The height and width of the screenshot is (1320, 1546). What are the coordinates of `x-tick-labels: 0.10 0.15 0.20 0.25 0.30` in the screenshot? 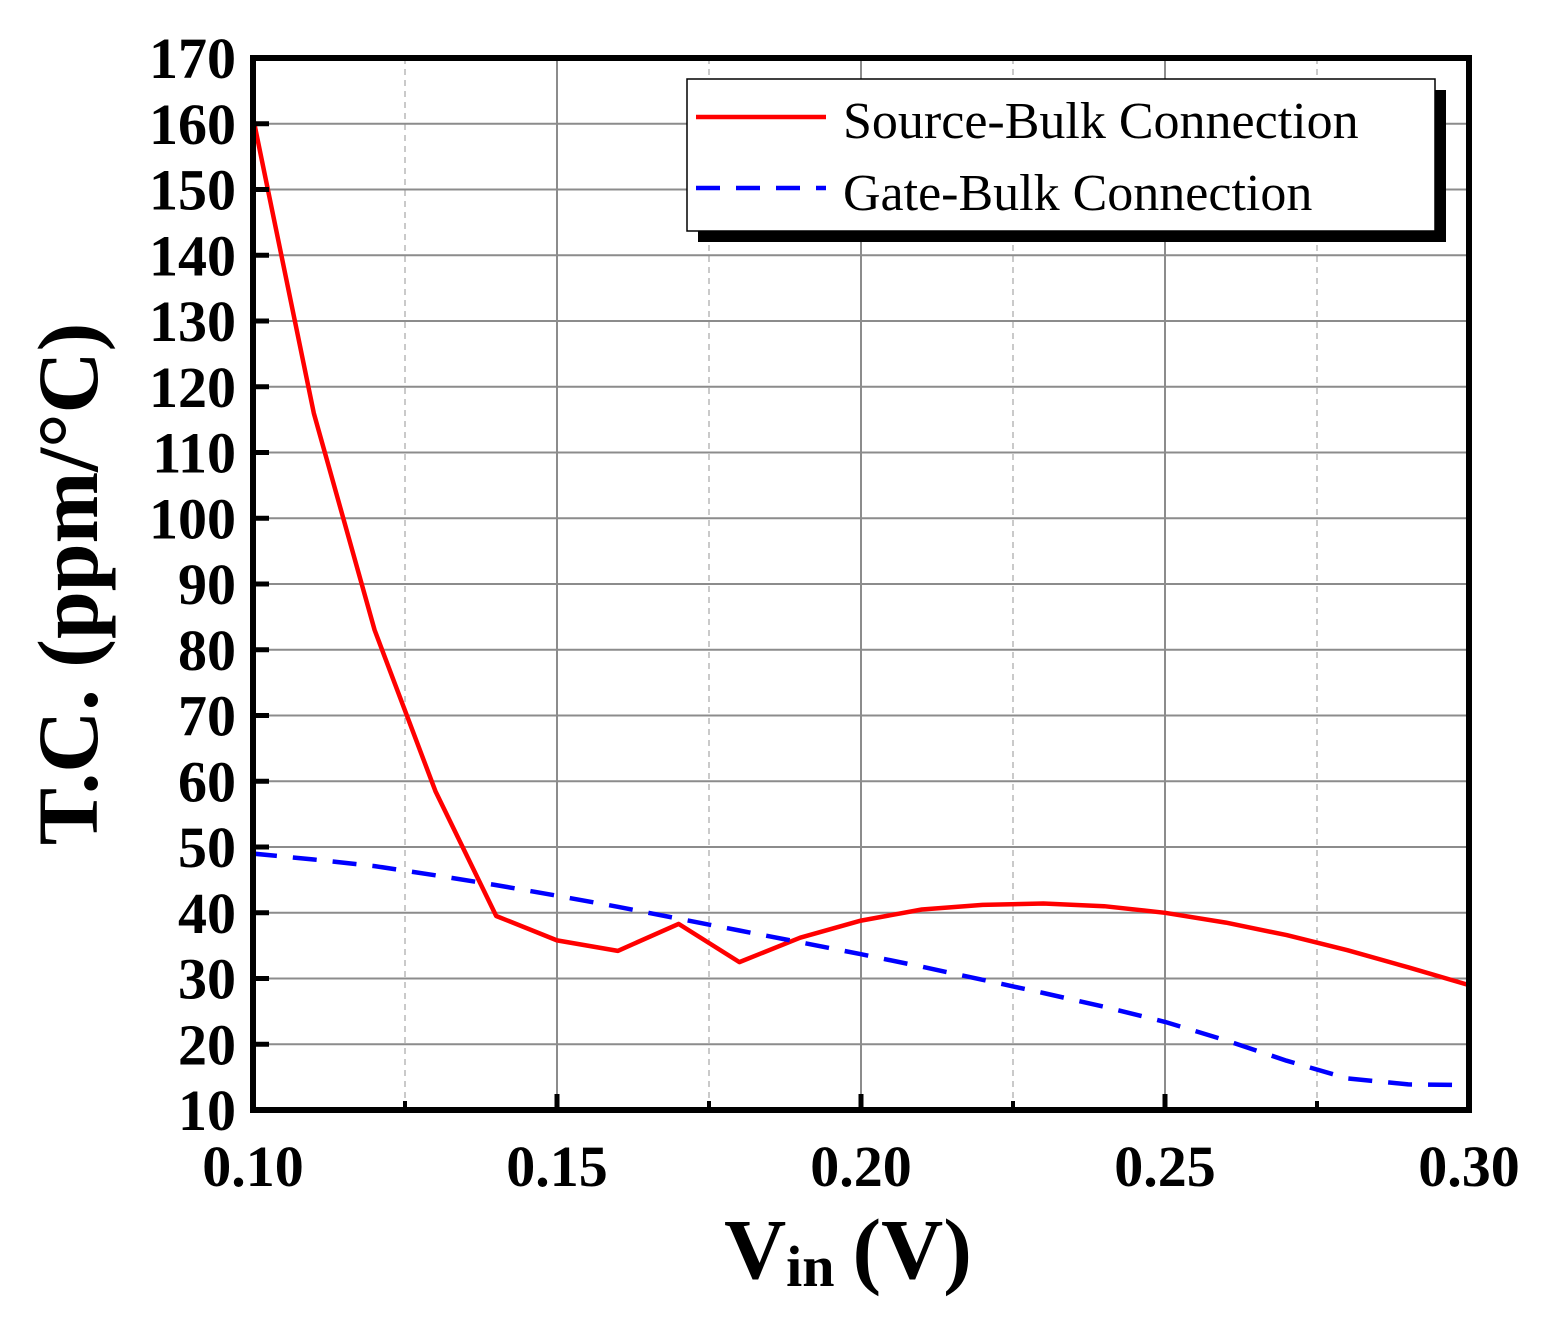 It's located at (861, 1166).